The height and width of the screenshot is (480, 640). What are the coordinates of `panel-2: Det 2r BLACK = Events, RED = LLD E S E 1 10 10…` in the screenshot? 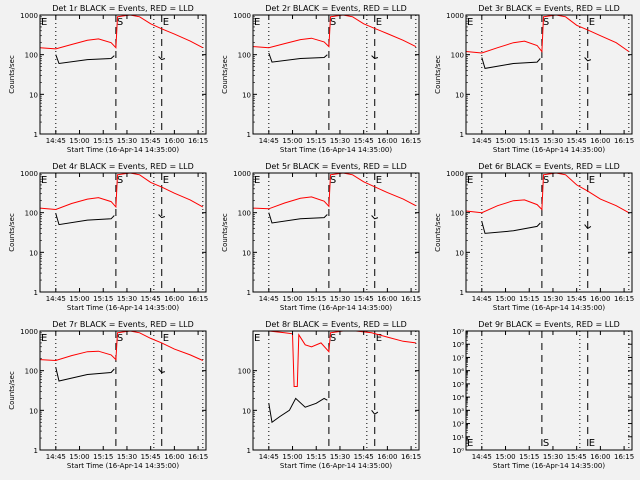 It's located at (321, 79).